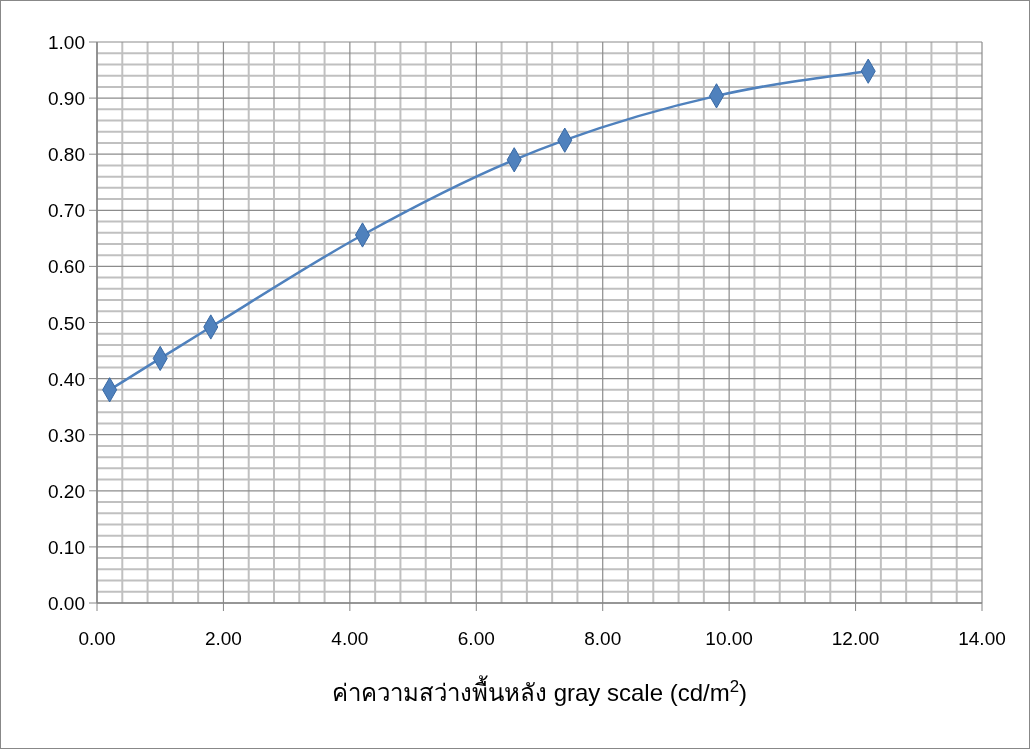 This screenshot has height=749, width=1030. Describe the element at coordinates (476, 638) in the screenshot. I see `x-tick-label: 6.00` at that location.